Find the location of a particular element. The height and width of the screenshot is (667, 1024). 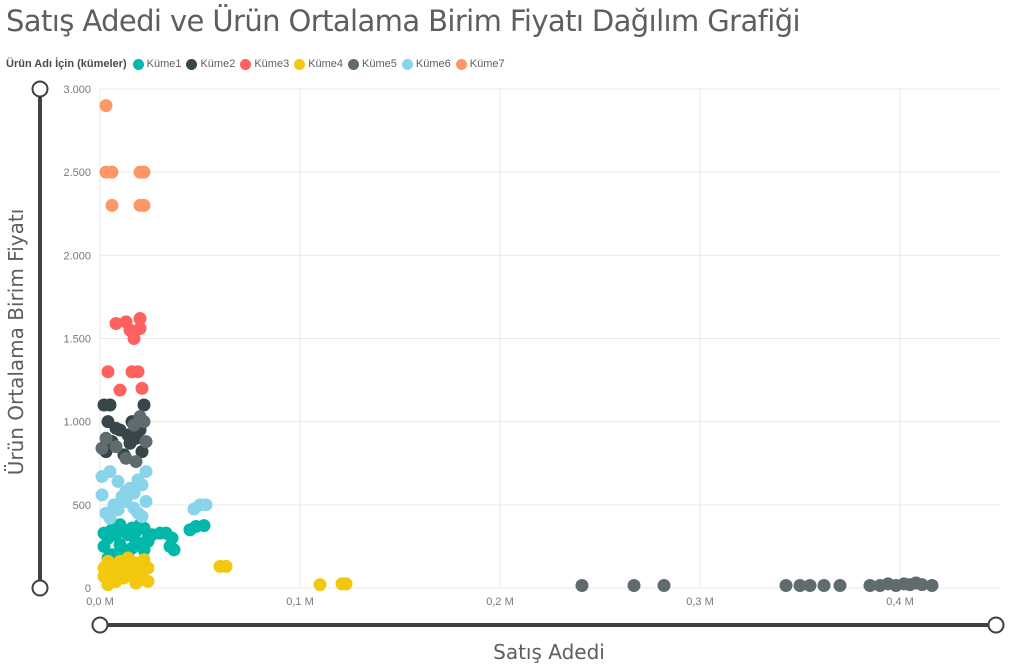

x-axis-title: Satış Adedi is located at coordinates (549, 652).